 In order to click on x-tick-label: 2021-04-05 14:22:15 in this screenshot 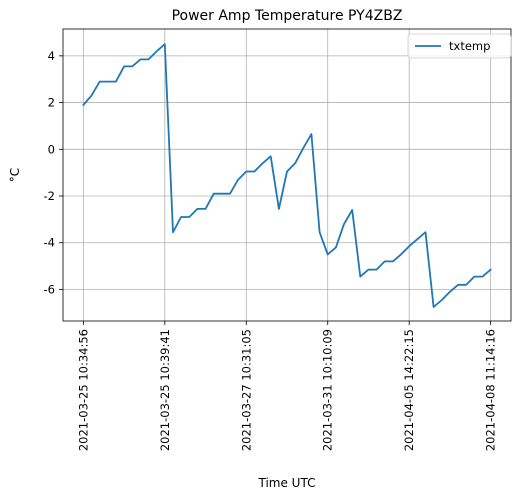, I will do `click(409, 390)`.